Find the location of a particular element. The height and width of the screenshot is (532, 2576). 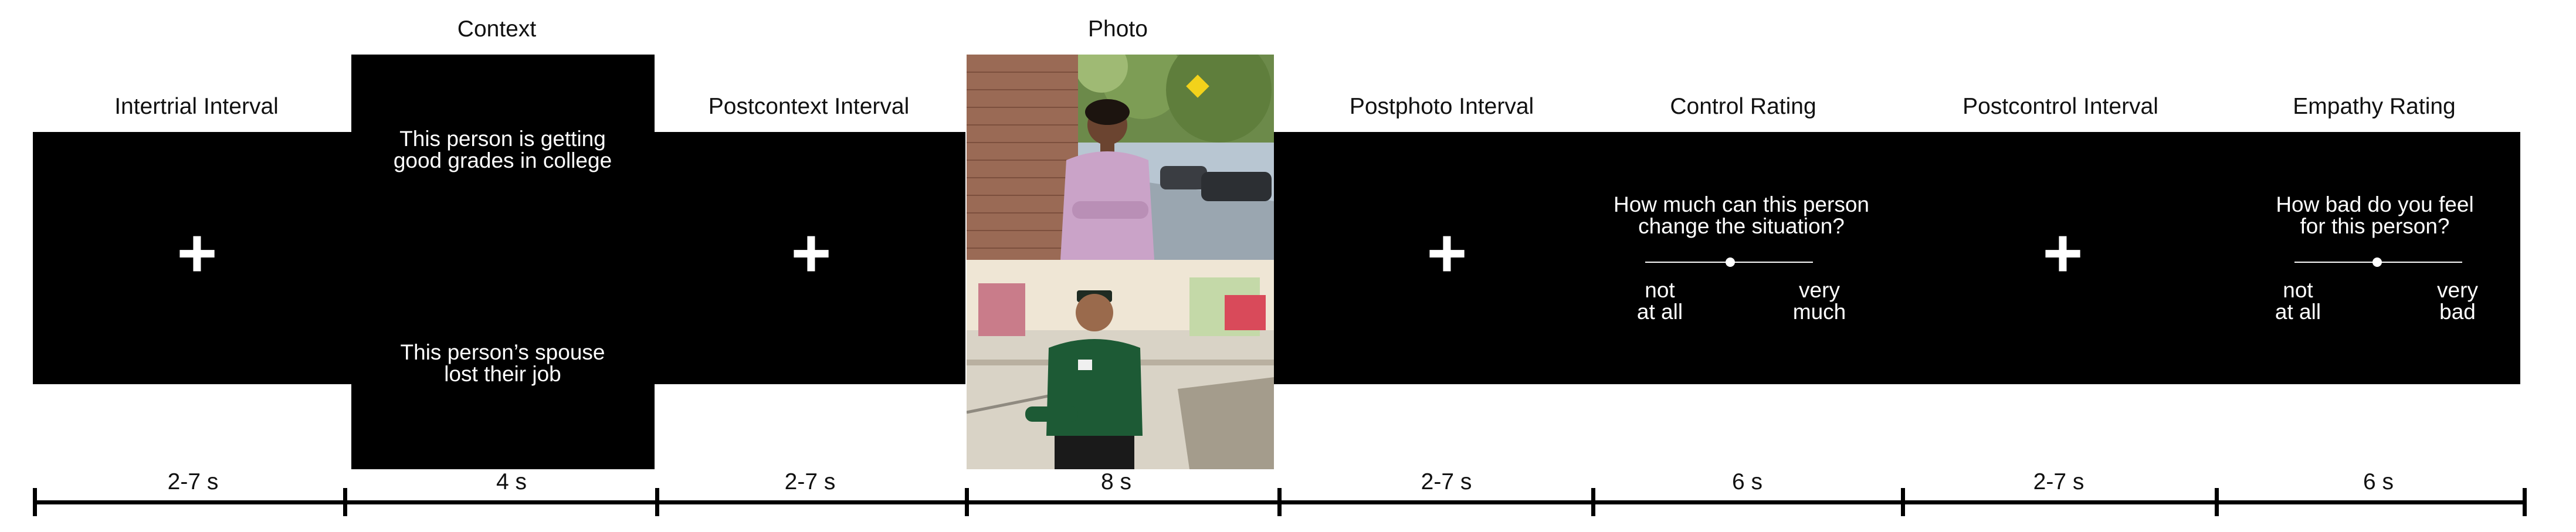

postcontext-screen is located at coordinates (810, 258).